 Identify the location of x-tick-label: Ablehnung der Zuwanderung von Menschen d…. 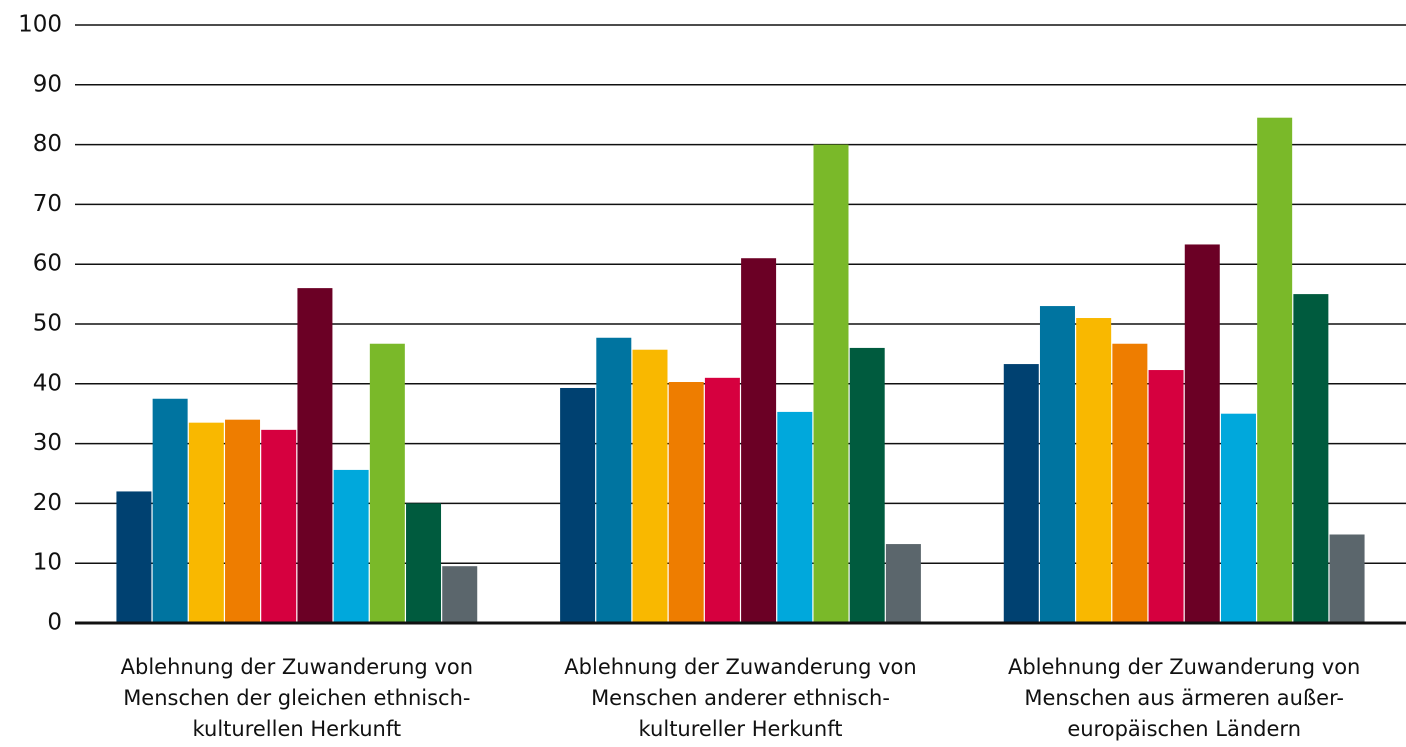
(297, 698).